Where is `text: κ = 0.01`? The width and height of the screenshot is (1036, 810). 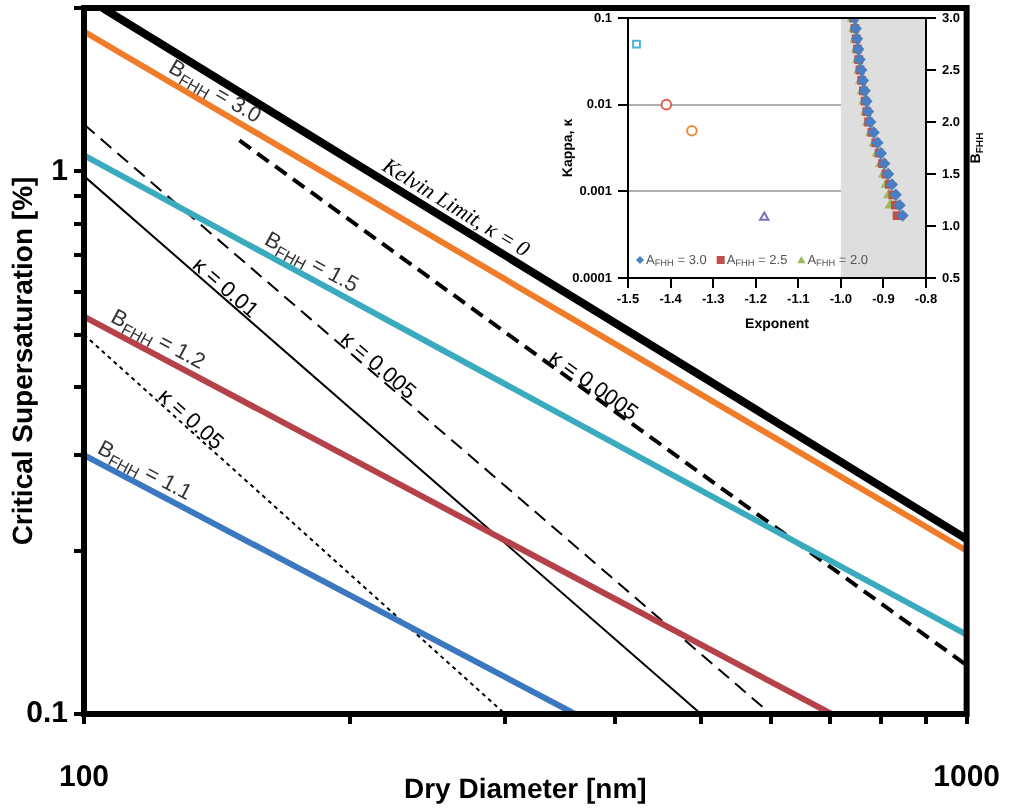 text: κ = 0.01 is located at coordinates (225, 288).